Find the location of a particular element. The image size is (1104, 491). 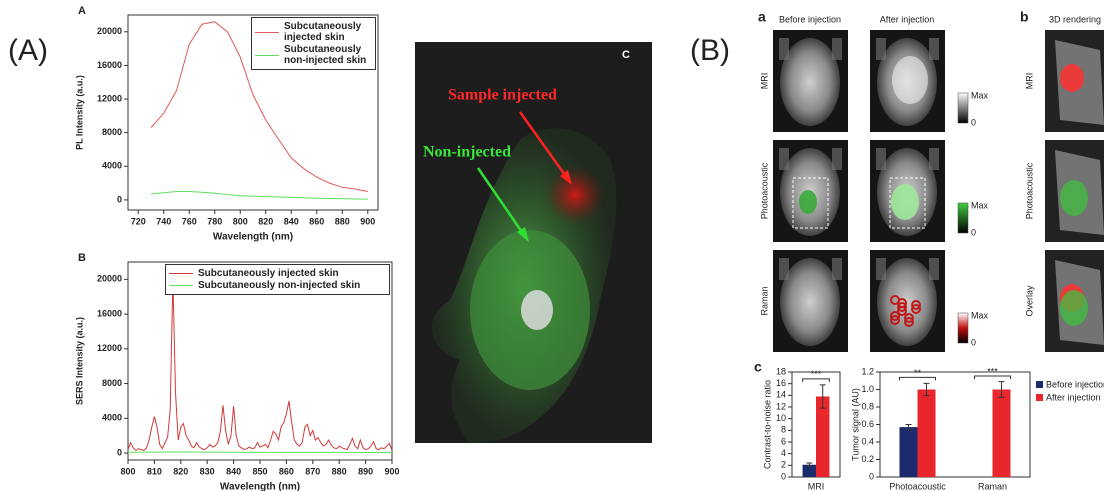

x-tick-label: 810 is located at coordinates (154, 471).